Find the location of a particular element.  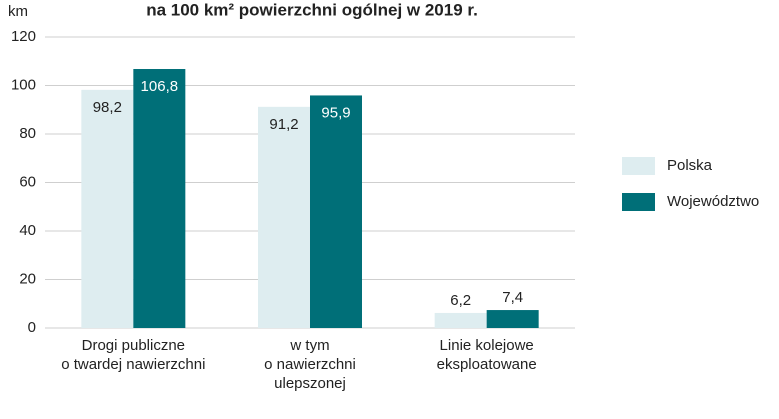

y-axis-label: km is located at coordinates (18, 11).